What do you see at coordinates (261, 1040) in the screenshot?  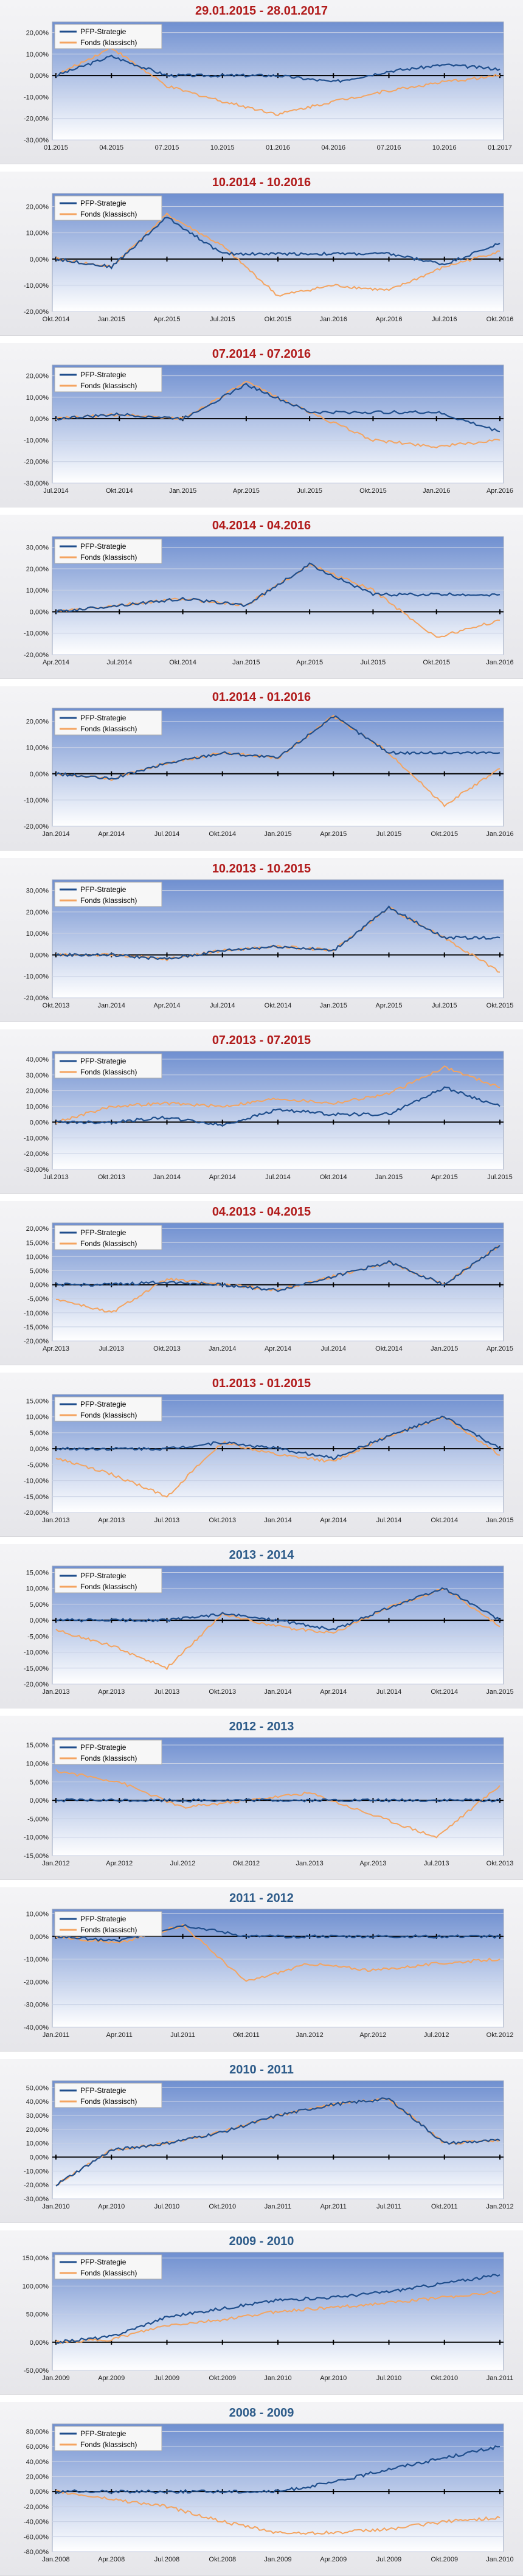 I see `chart-title: 07.2013 - 07.2015` at bounding box center [261, 1040].